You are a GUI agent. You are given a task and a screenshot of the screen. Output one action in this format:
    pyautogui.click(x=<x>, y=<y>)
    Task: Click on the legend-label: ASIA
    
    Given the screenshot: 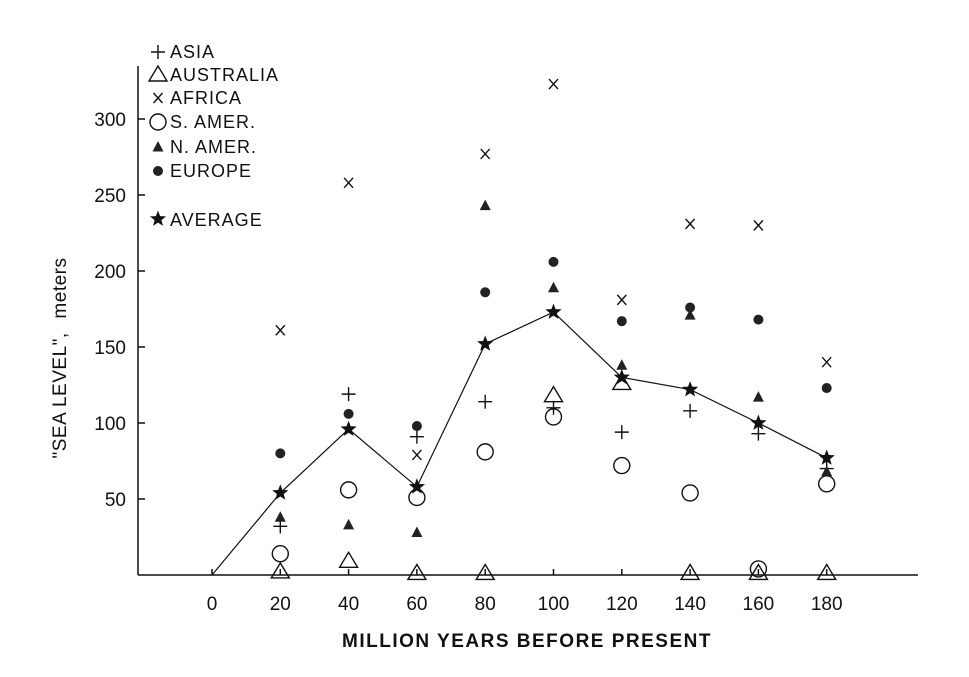 What is the action you would take?
    pyautogui.click(x=192, y=52)
    